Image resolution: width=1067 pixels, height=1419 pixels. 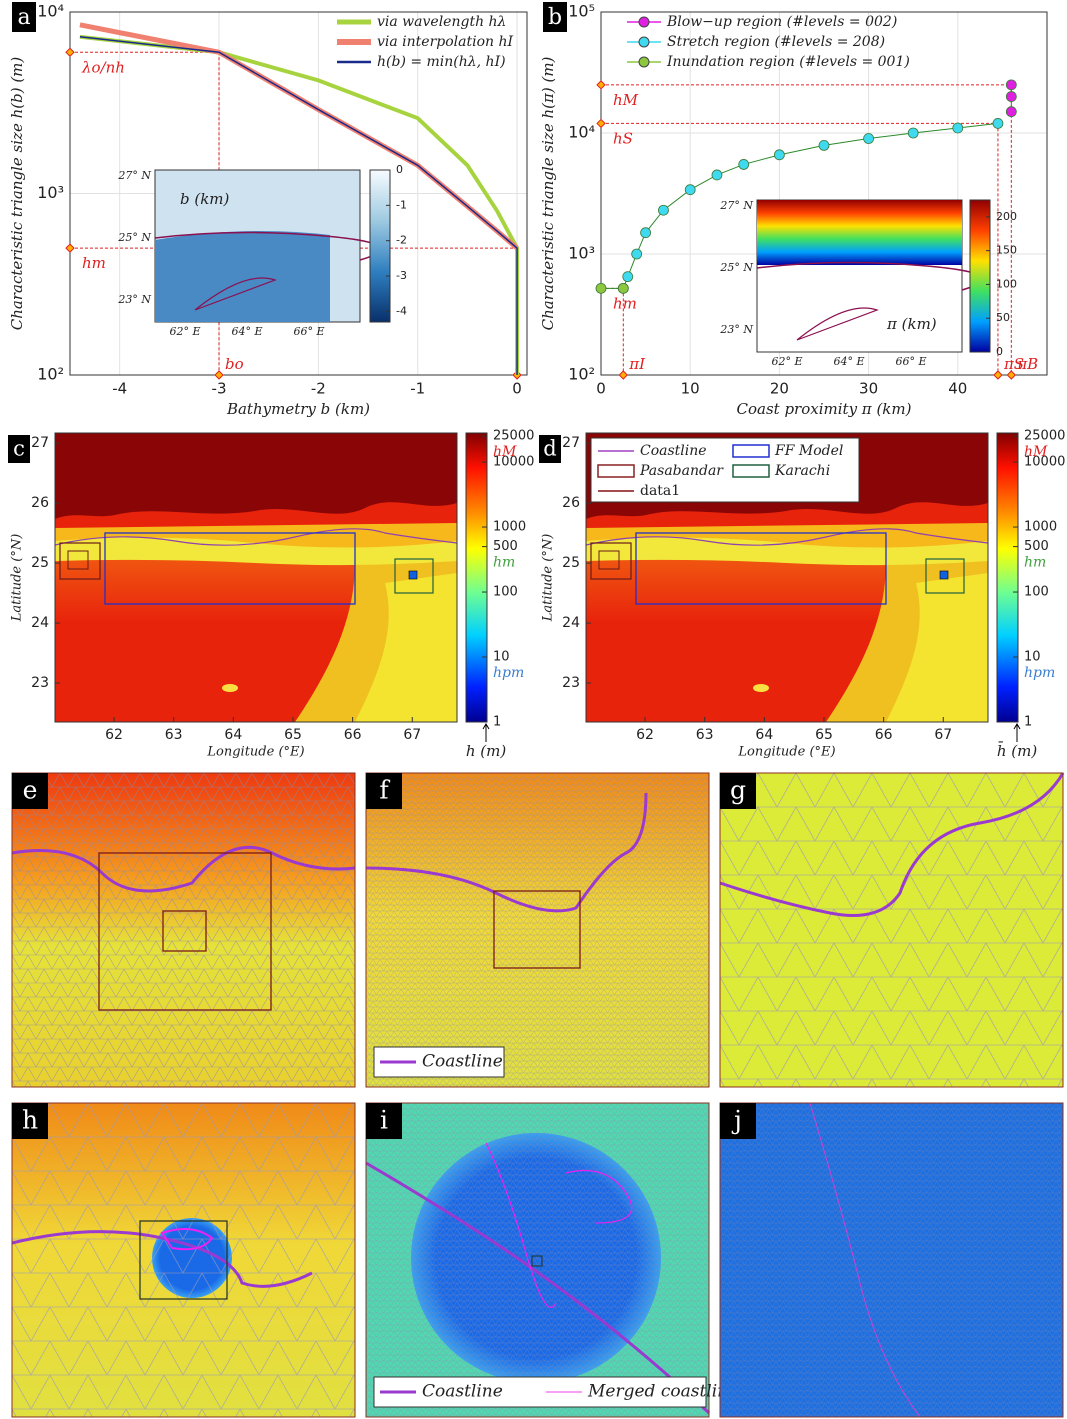 I want to click on x-tick-label: -4, so click(x=119, y=389).